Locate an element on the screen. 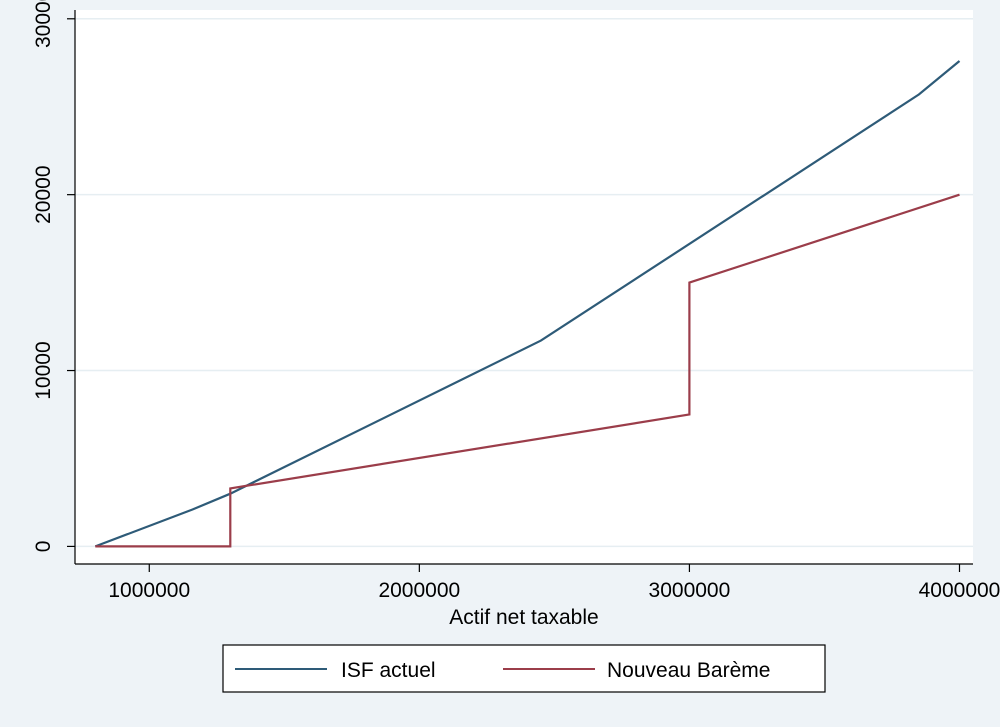  x-tick-label: 2000000 is located at coordinates (419, 590).